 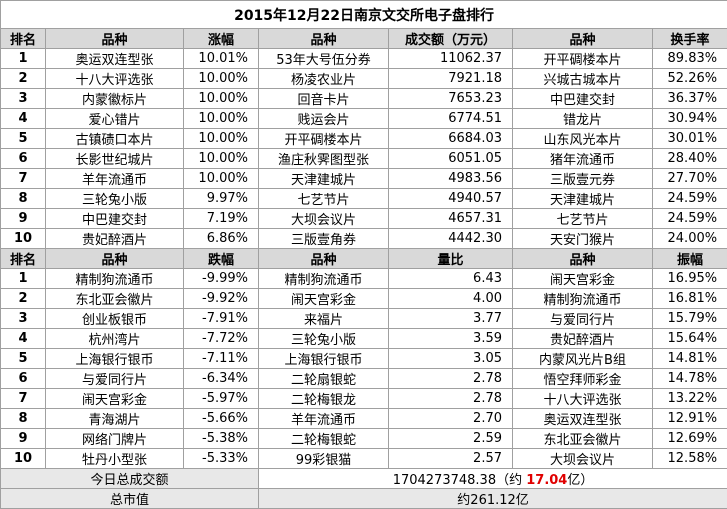 What do you see at coordinates (323, 58) in the screenshot?
I see `cell: 53年大号伍分券` at bounding box center [323, 58].